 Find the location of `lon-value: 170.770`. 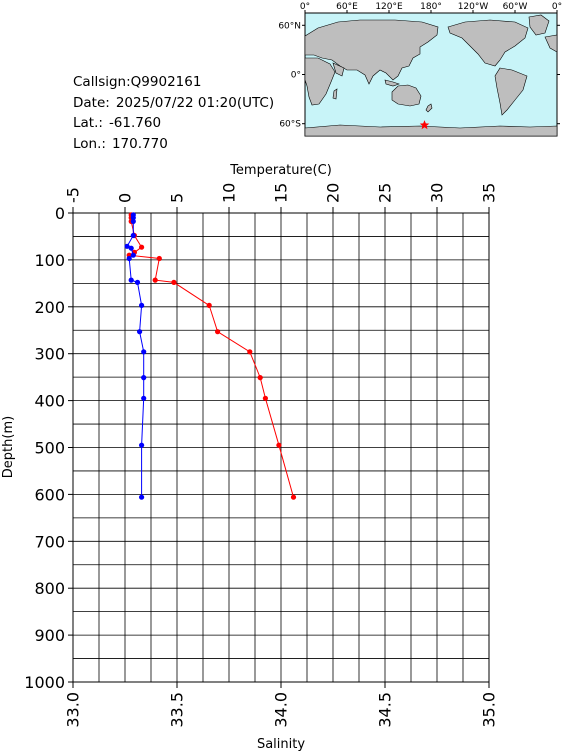

lon-value: 170.770 is located at coordinates (139, 143).